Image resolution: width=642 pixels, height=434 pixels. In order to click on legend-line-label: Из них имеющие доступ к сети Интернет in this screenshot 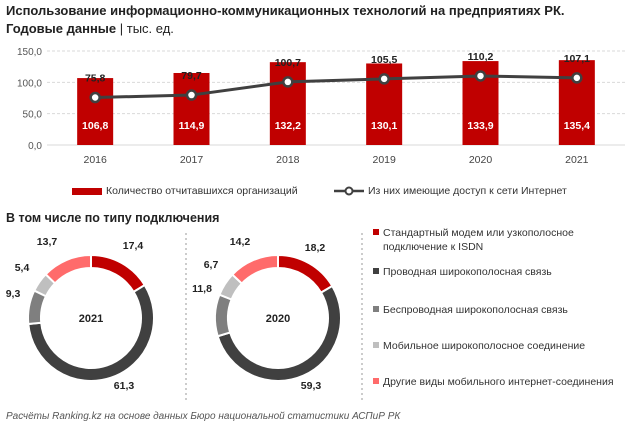, I will do `click(467, 191)`.